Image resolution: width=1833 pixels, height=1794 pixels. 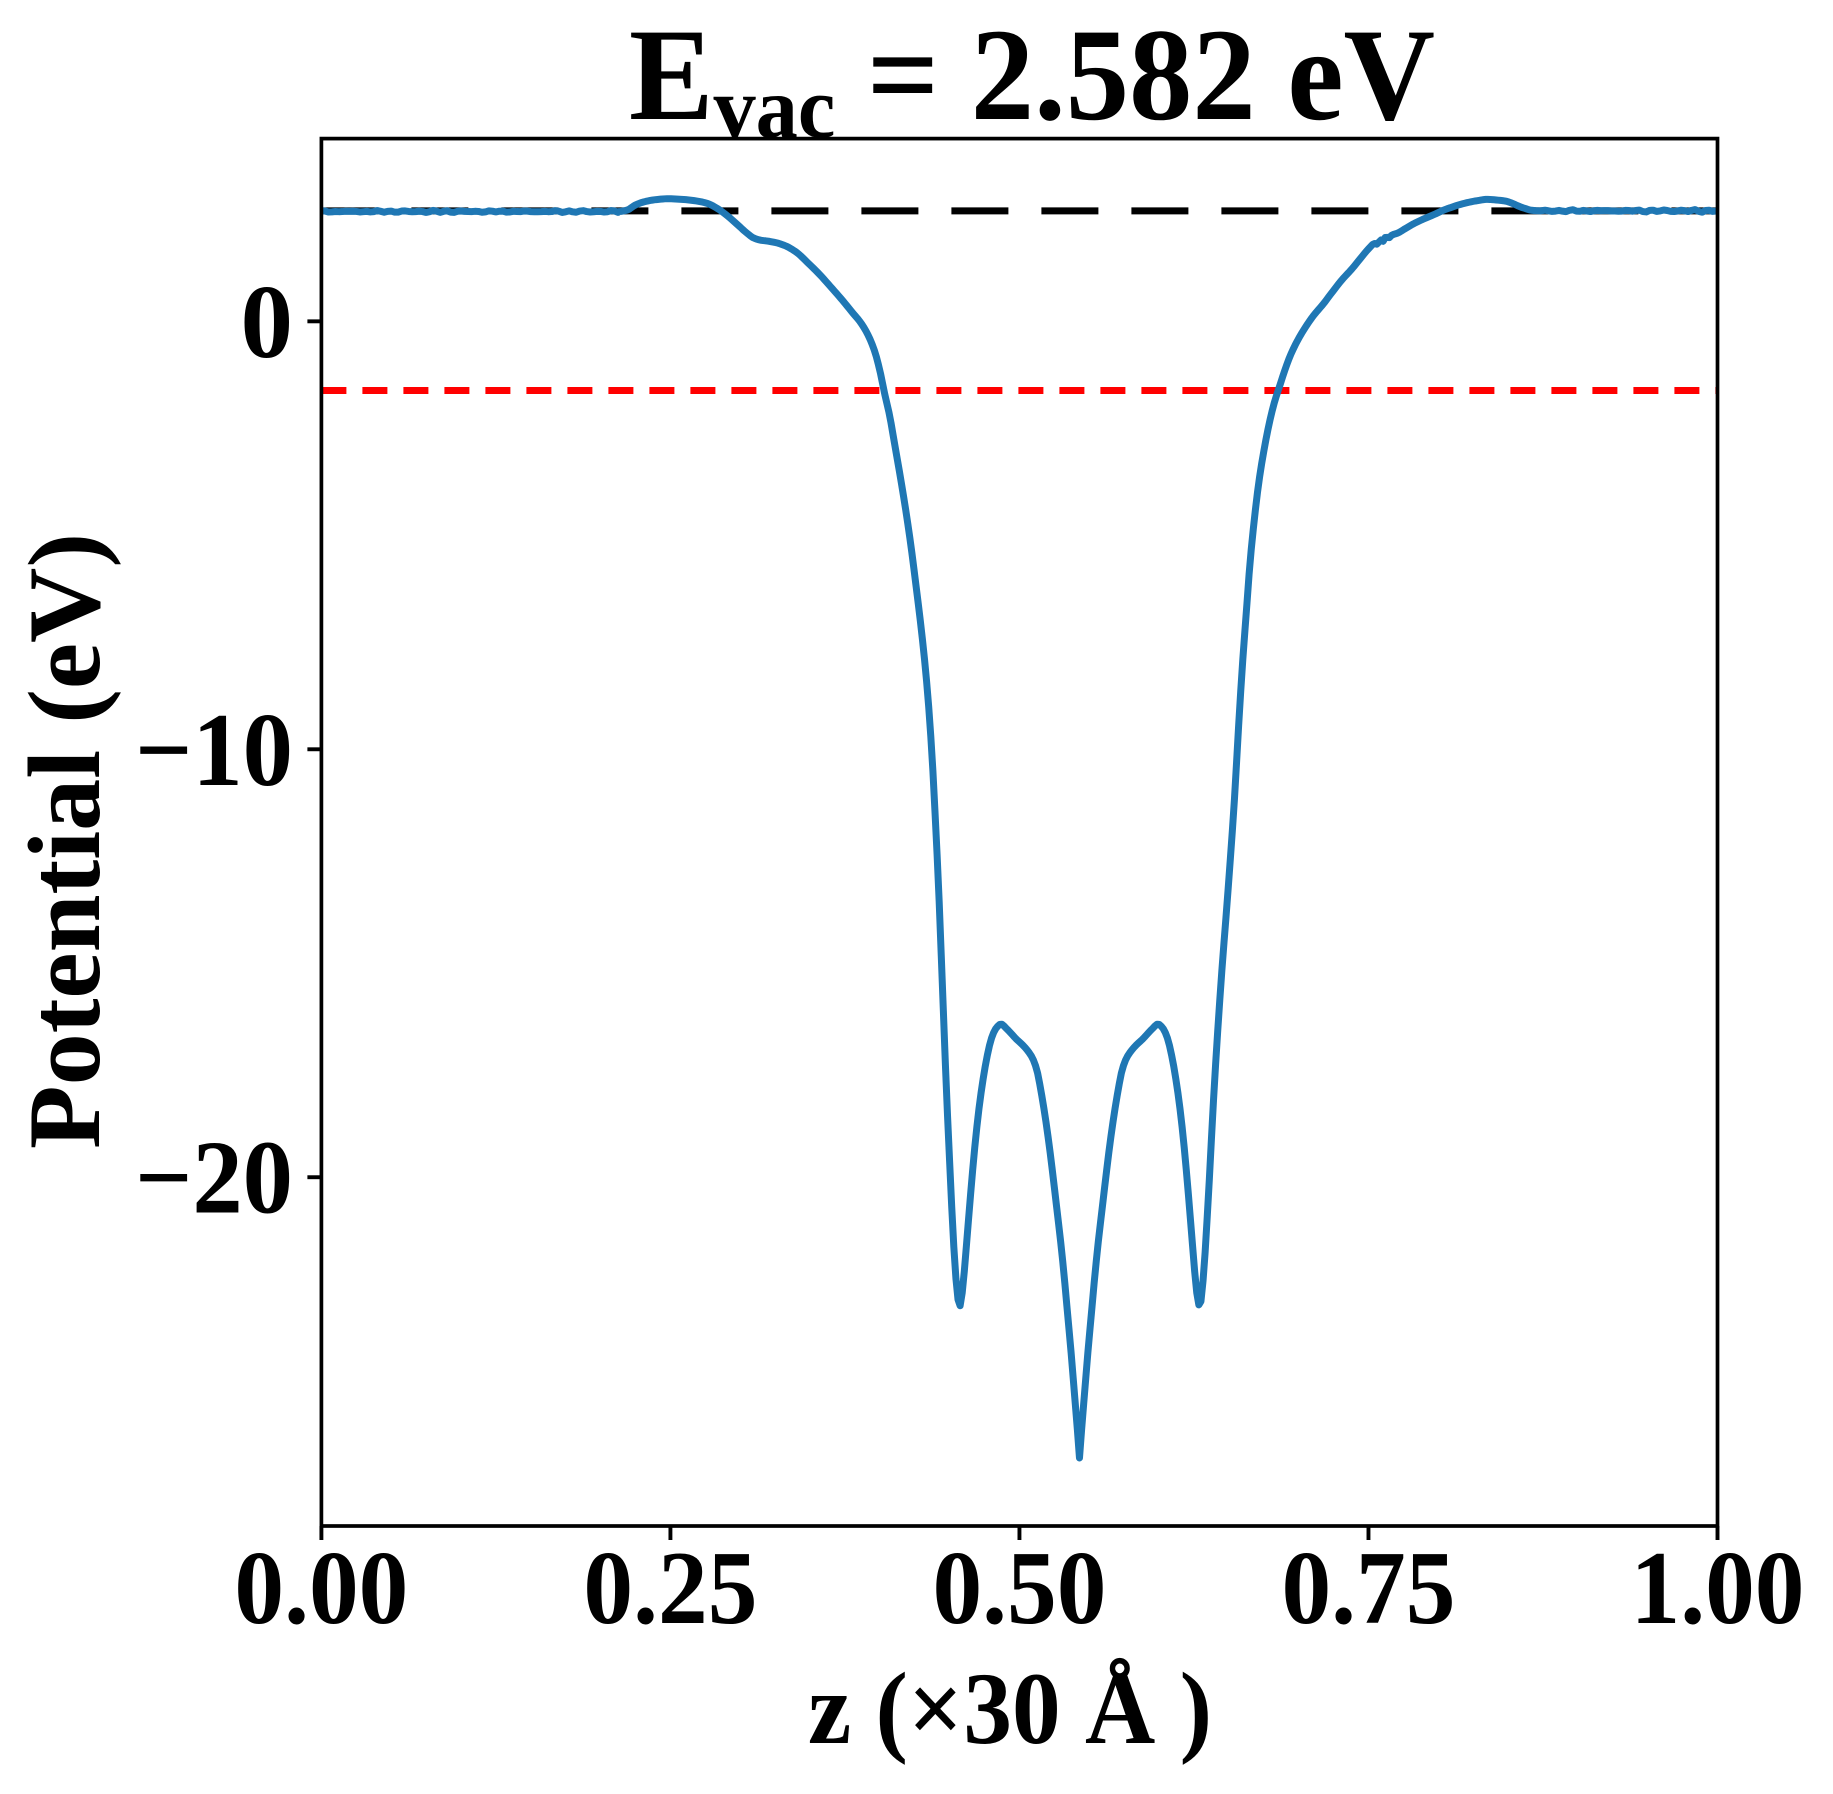 I want to click on y-axis-tick-labels: 0 −10 −20, so click(x=214, y=749).